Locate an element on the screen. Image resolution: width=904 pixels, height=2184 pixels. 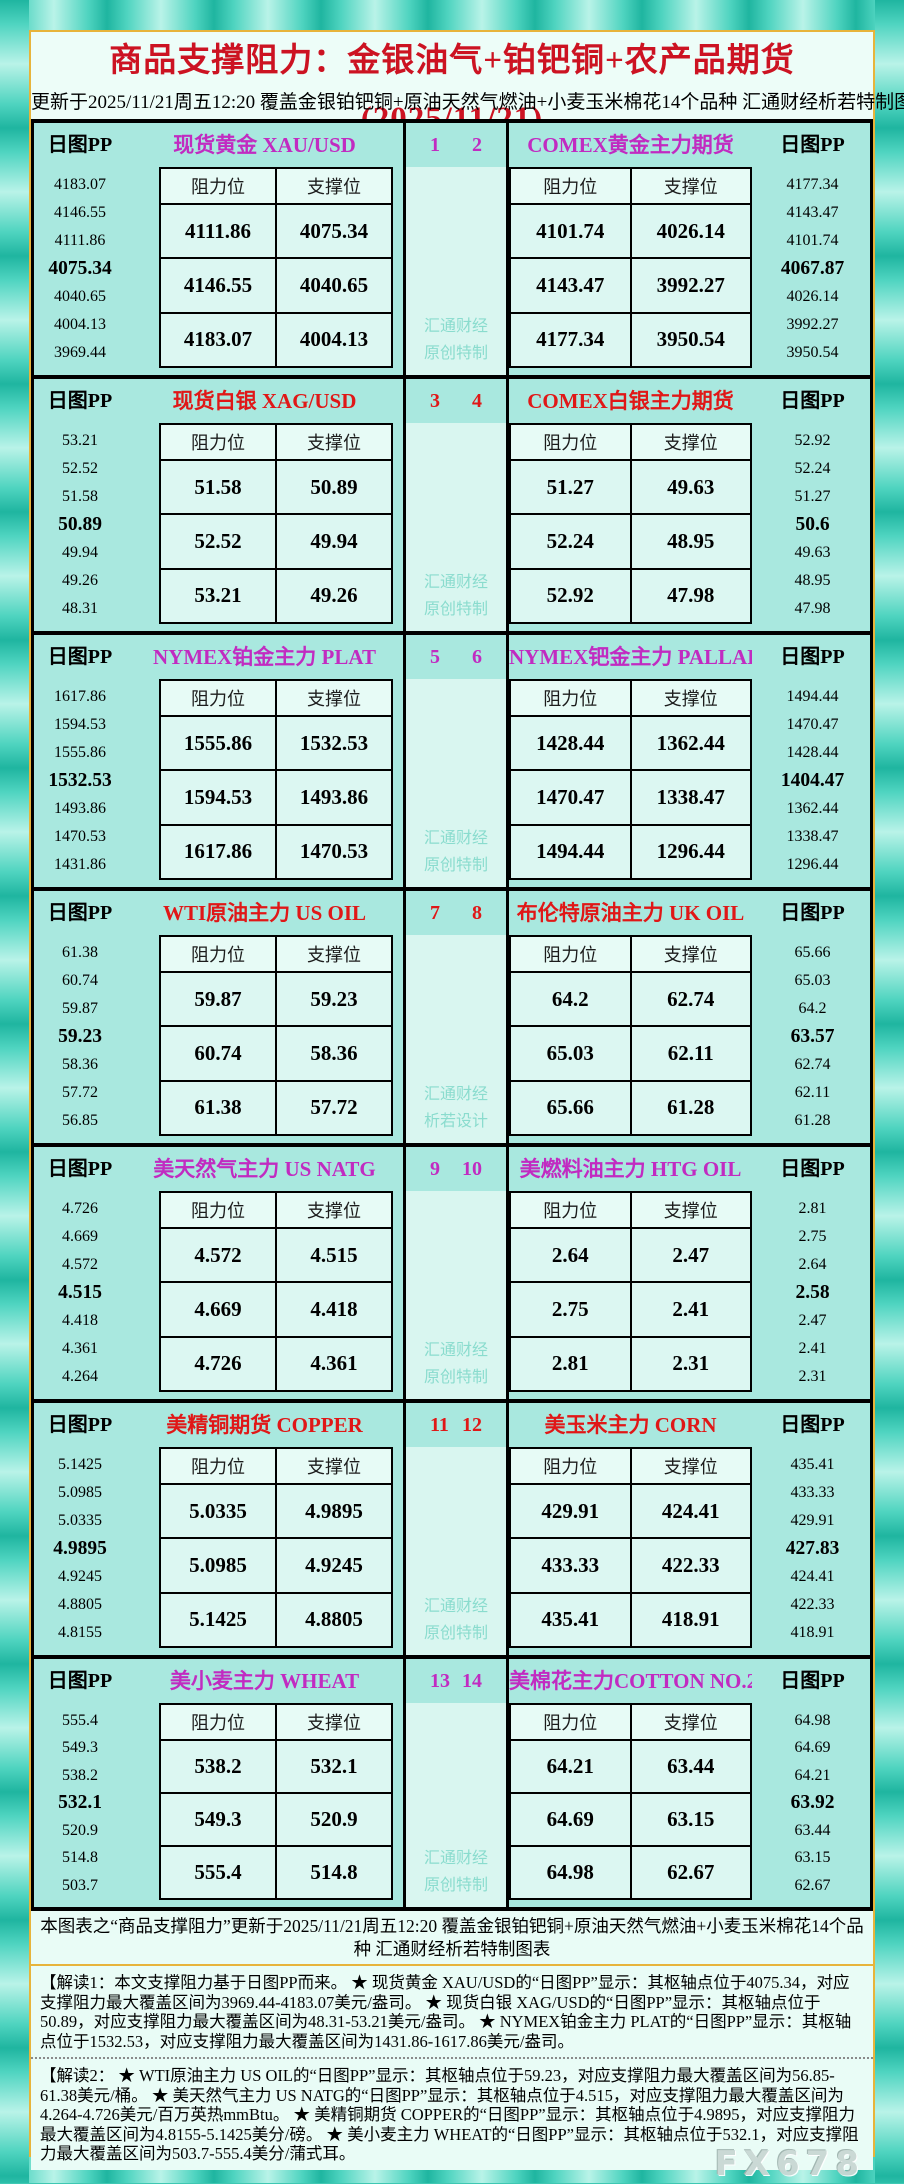
level-value: 57.72 is located at coordinates (334, 1108).